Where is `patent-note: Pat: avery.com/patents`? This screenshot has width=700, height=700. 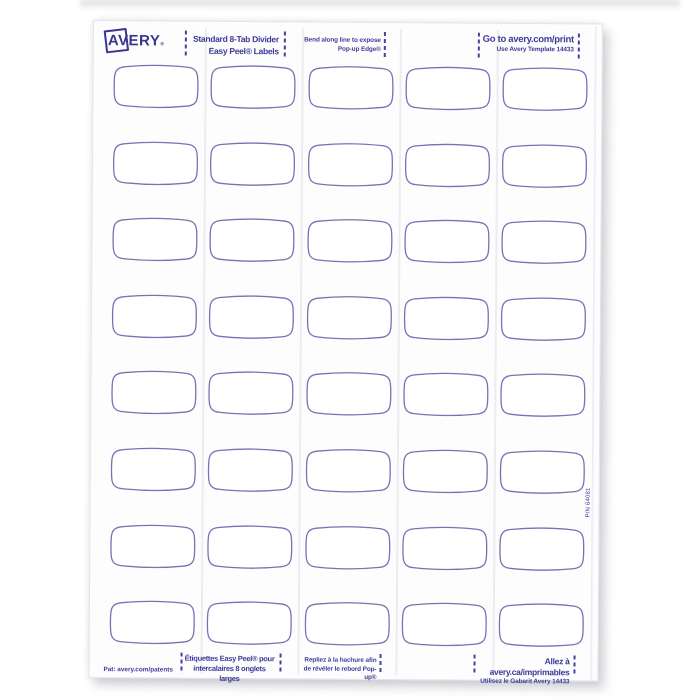 patent-note: Pat: avery.com/patents is located at coordinates (138, 670).